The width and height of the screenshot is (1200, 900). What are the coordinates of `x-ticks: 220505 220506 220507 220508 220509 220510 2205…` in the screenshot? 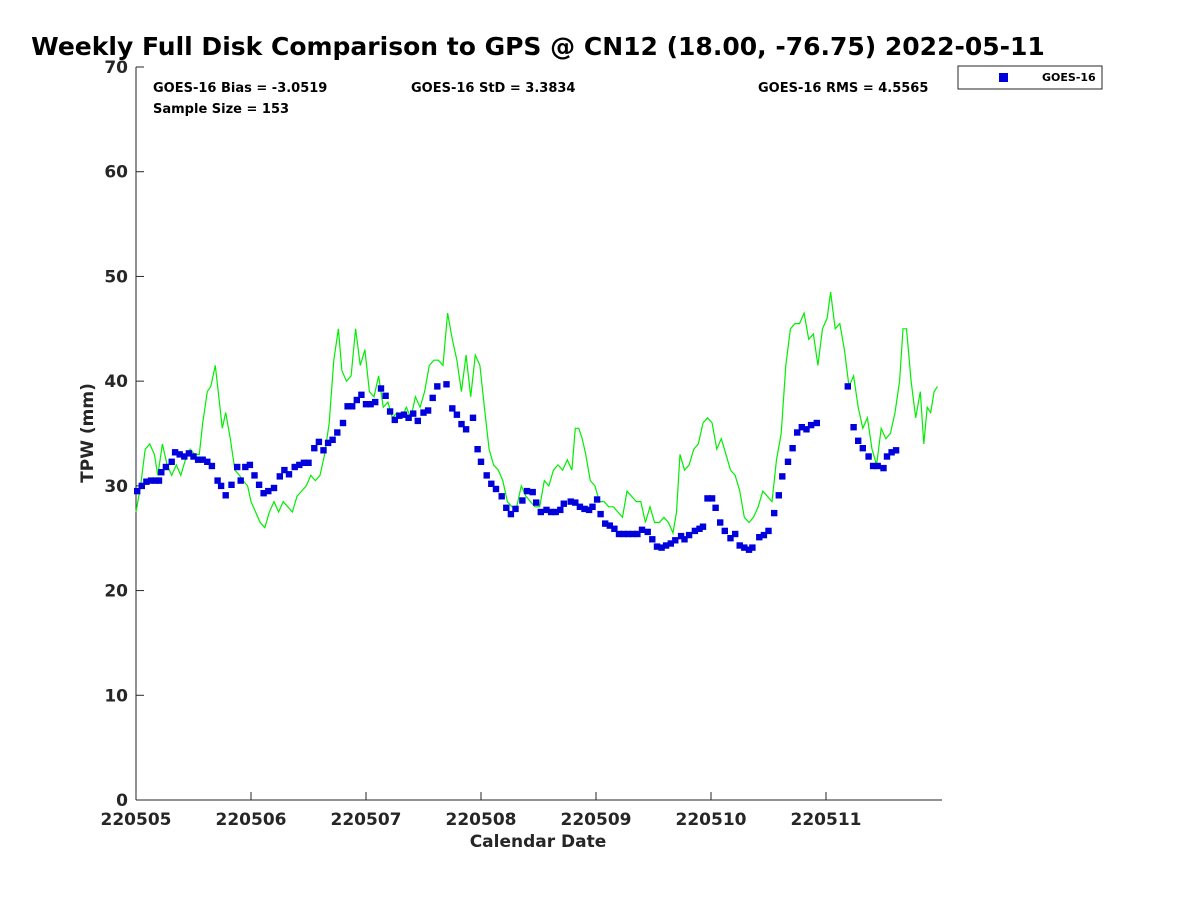 It's located at (481, 811).